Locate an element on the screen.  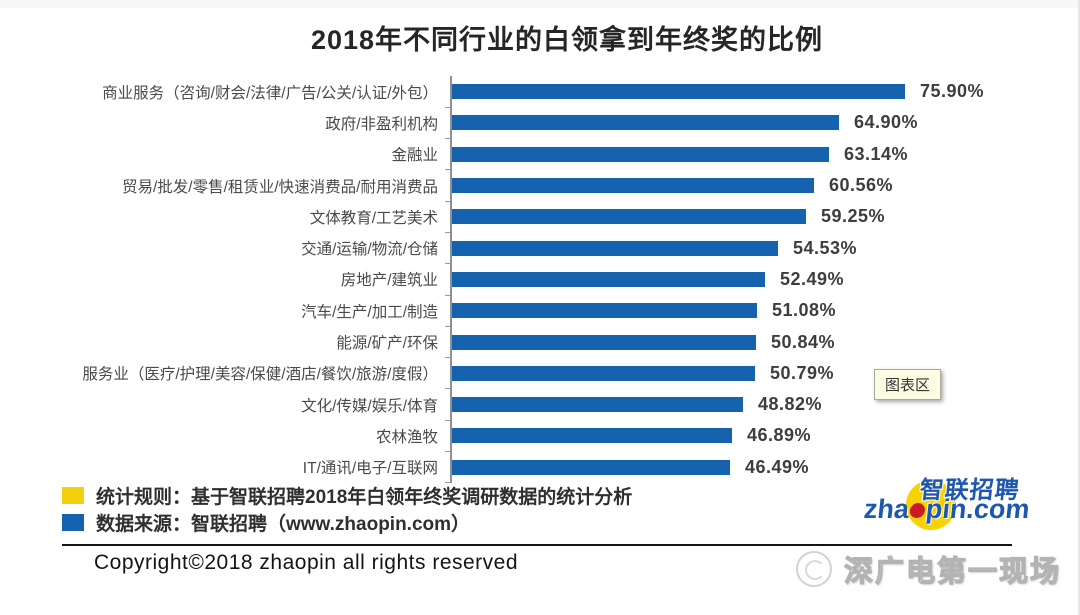
bar-cell: 63.14% is located at coordinates (761, 154).